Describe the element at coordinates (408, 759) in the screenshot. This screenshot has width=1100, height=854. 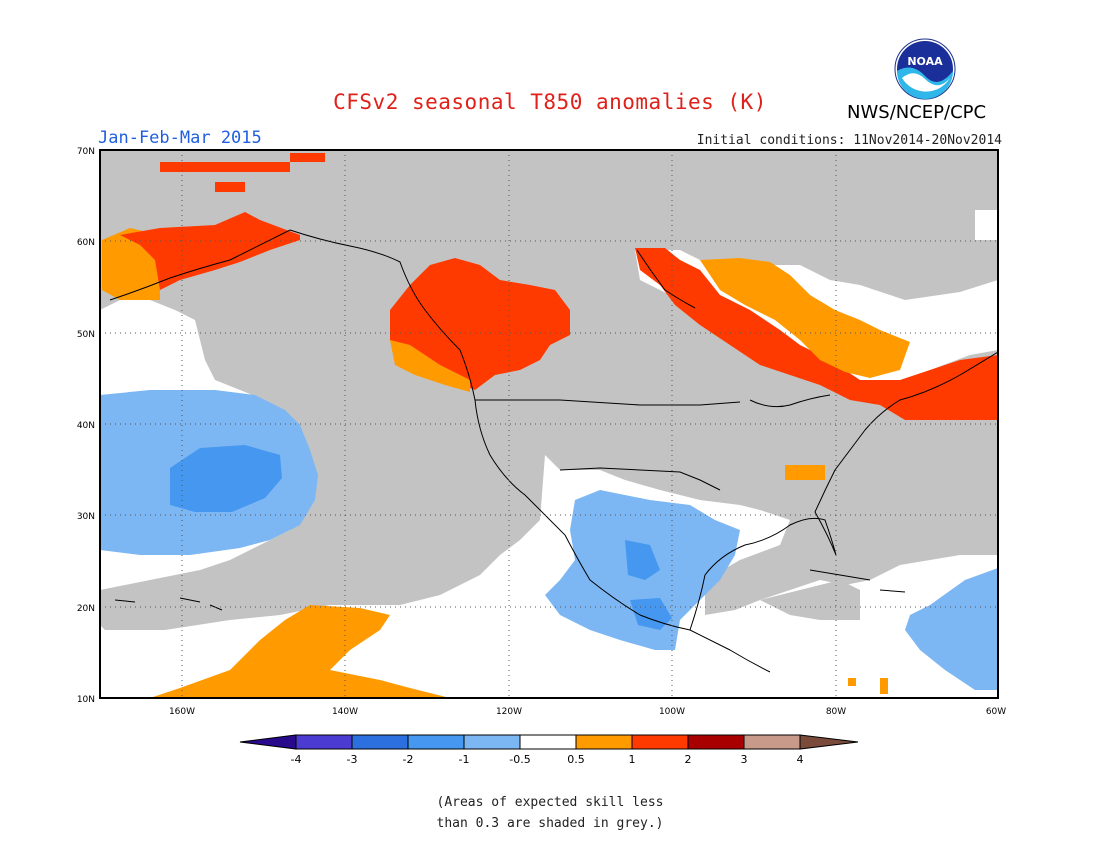
I see `legend-label: -2` at that location.